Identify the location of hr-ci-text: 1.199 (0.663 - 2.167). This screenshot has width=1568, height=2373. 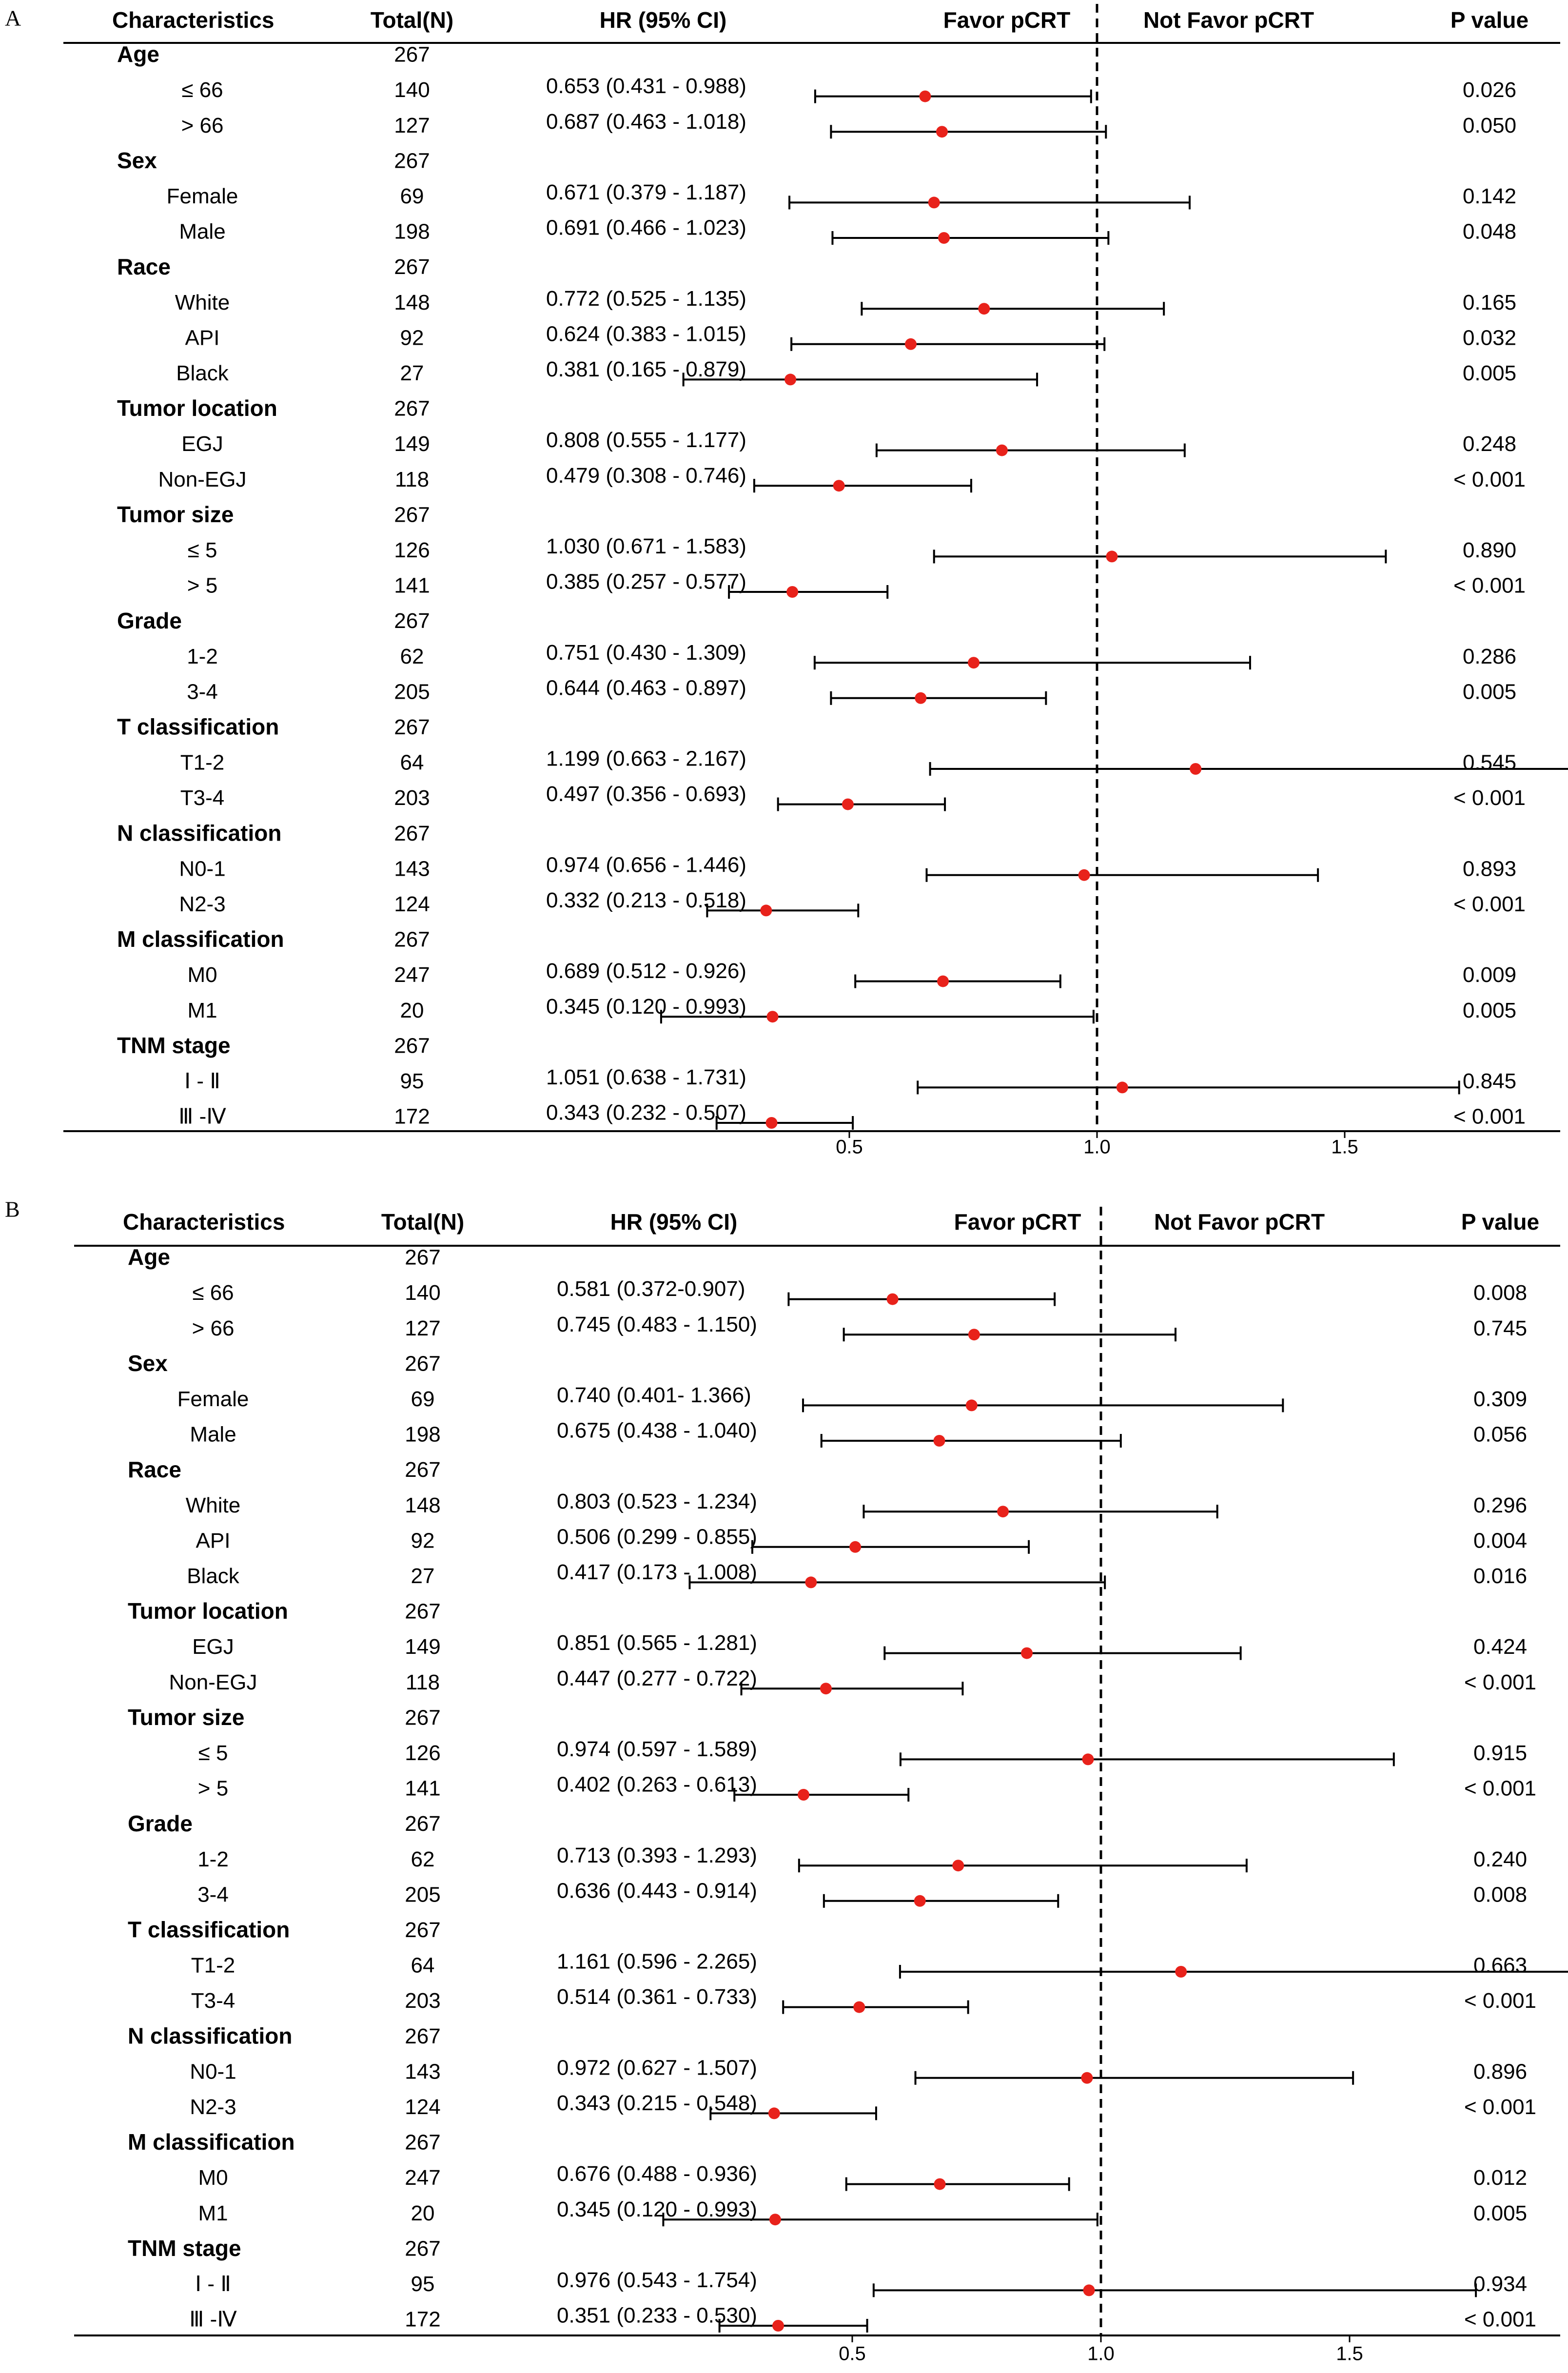
(646, 759).